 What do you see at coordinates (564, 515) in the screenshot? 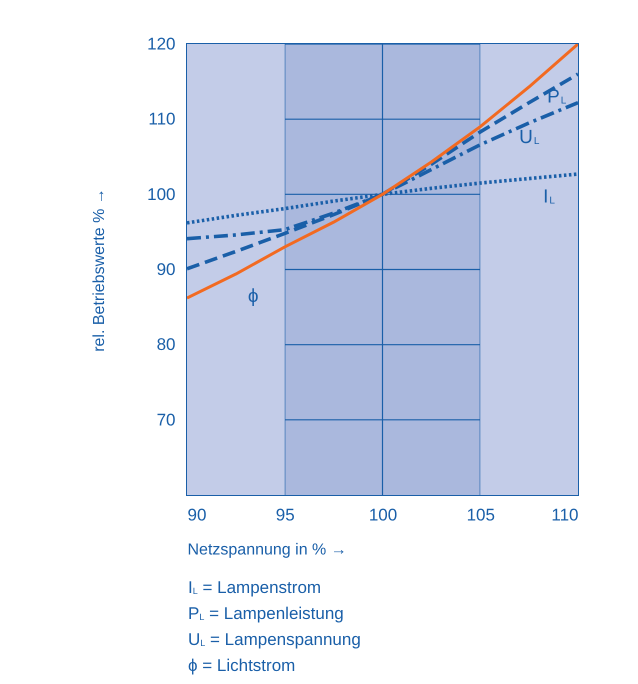
I see `x-tick-label: 110` at bounding box center [564, 515].